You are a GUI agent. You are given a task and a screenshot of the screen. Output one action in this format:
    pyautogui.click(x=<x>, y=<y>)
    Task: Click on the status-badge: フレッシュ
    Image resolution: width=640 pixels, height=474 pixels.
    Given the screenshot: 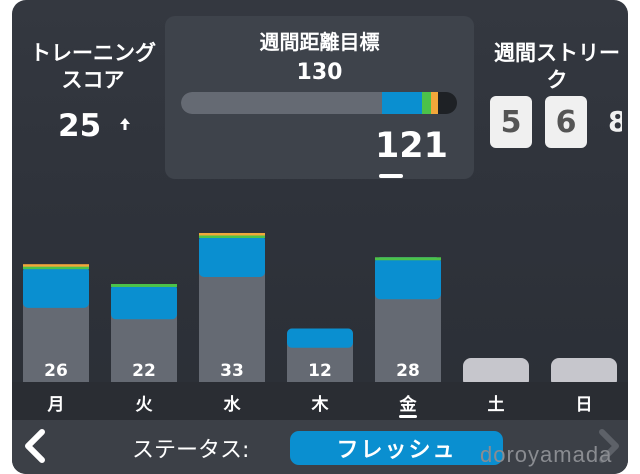 What is the action you would take?
    pyautogui.click(x=396, y=448)
    